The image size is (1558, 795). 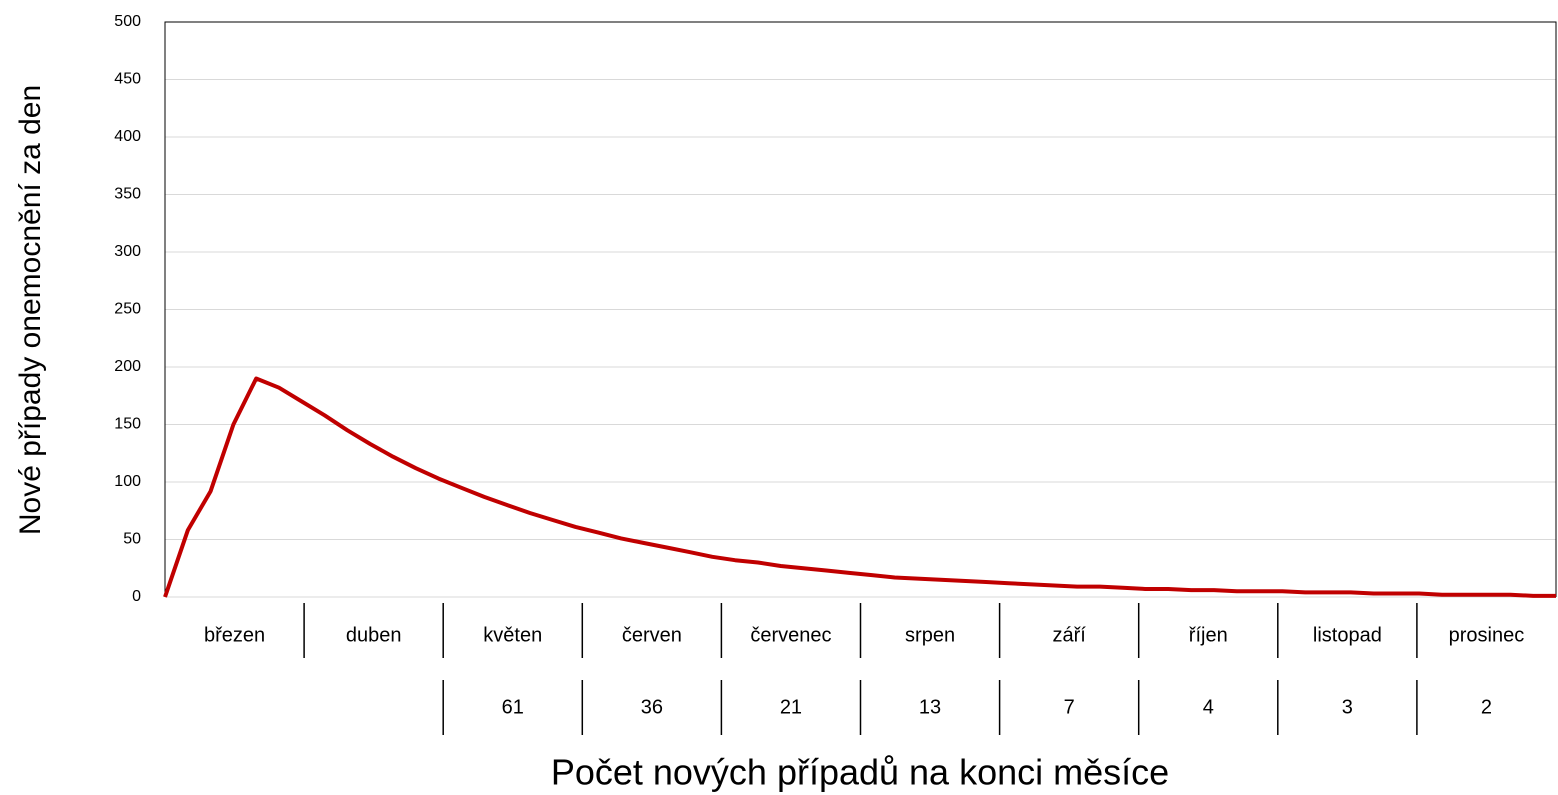 What do you see at coordinates (1069, 707) in the screenshot?
I see `month-end-value: 7` at bounding box center [1069, 707].